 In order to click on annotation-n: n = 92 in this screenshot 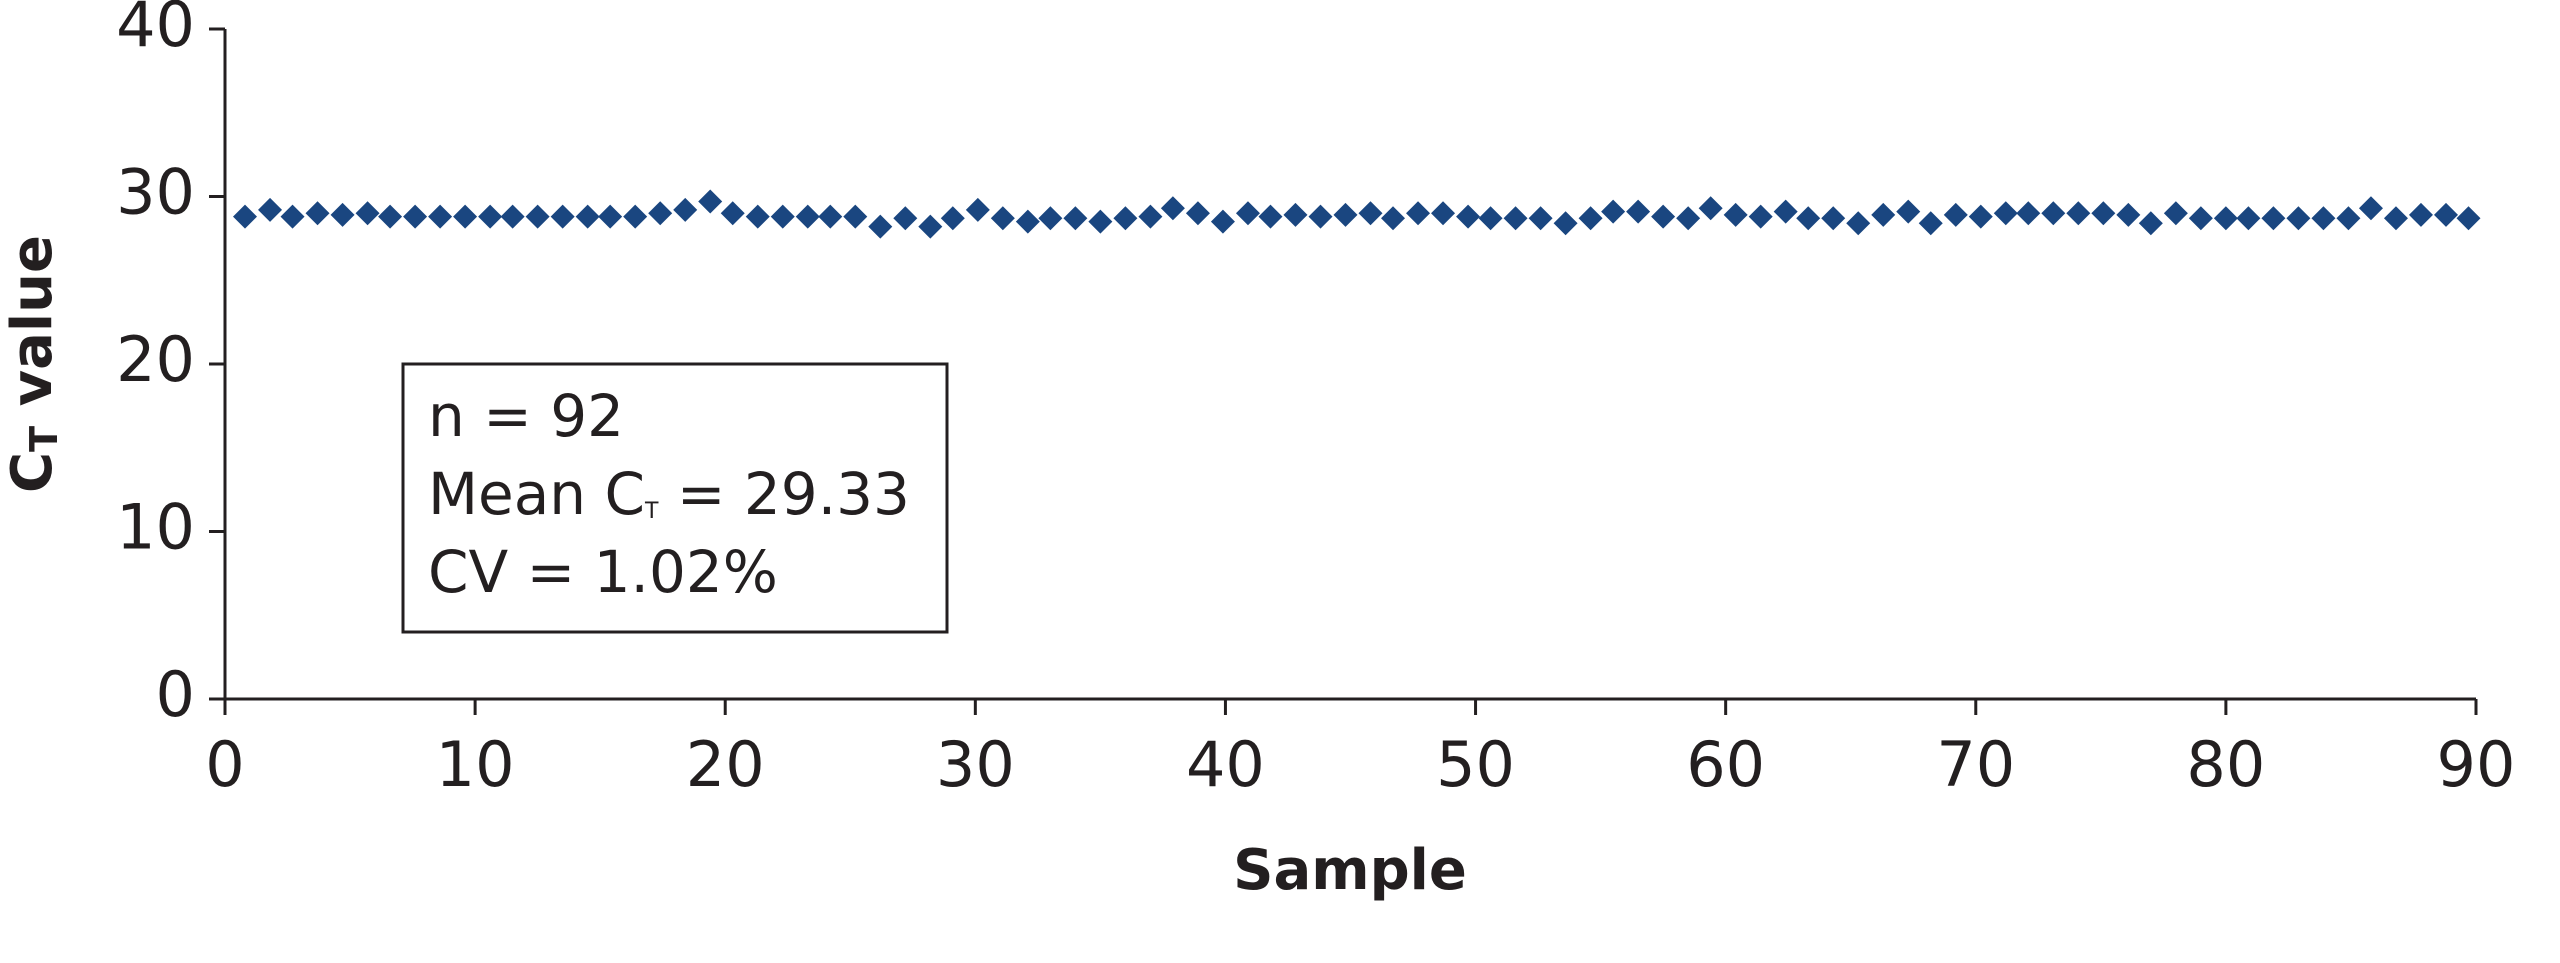, I will do `click(526, 416)`.